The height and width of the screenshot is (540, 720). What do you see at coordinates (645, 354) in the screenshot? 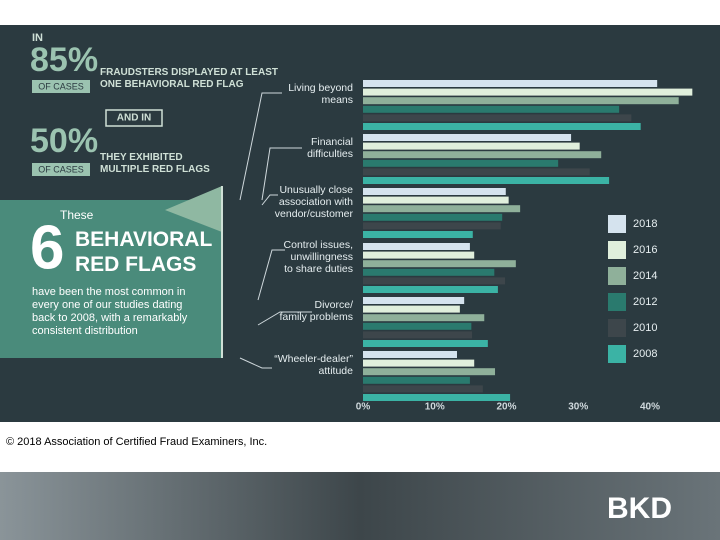
I see `legend-label: 2008` at bounding box center [645, 354].